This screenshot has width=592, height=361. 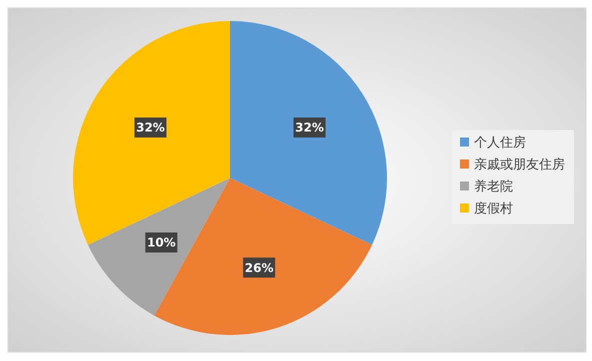 I want to click on legend-label: 度假村, so click(x=493, y=208).